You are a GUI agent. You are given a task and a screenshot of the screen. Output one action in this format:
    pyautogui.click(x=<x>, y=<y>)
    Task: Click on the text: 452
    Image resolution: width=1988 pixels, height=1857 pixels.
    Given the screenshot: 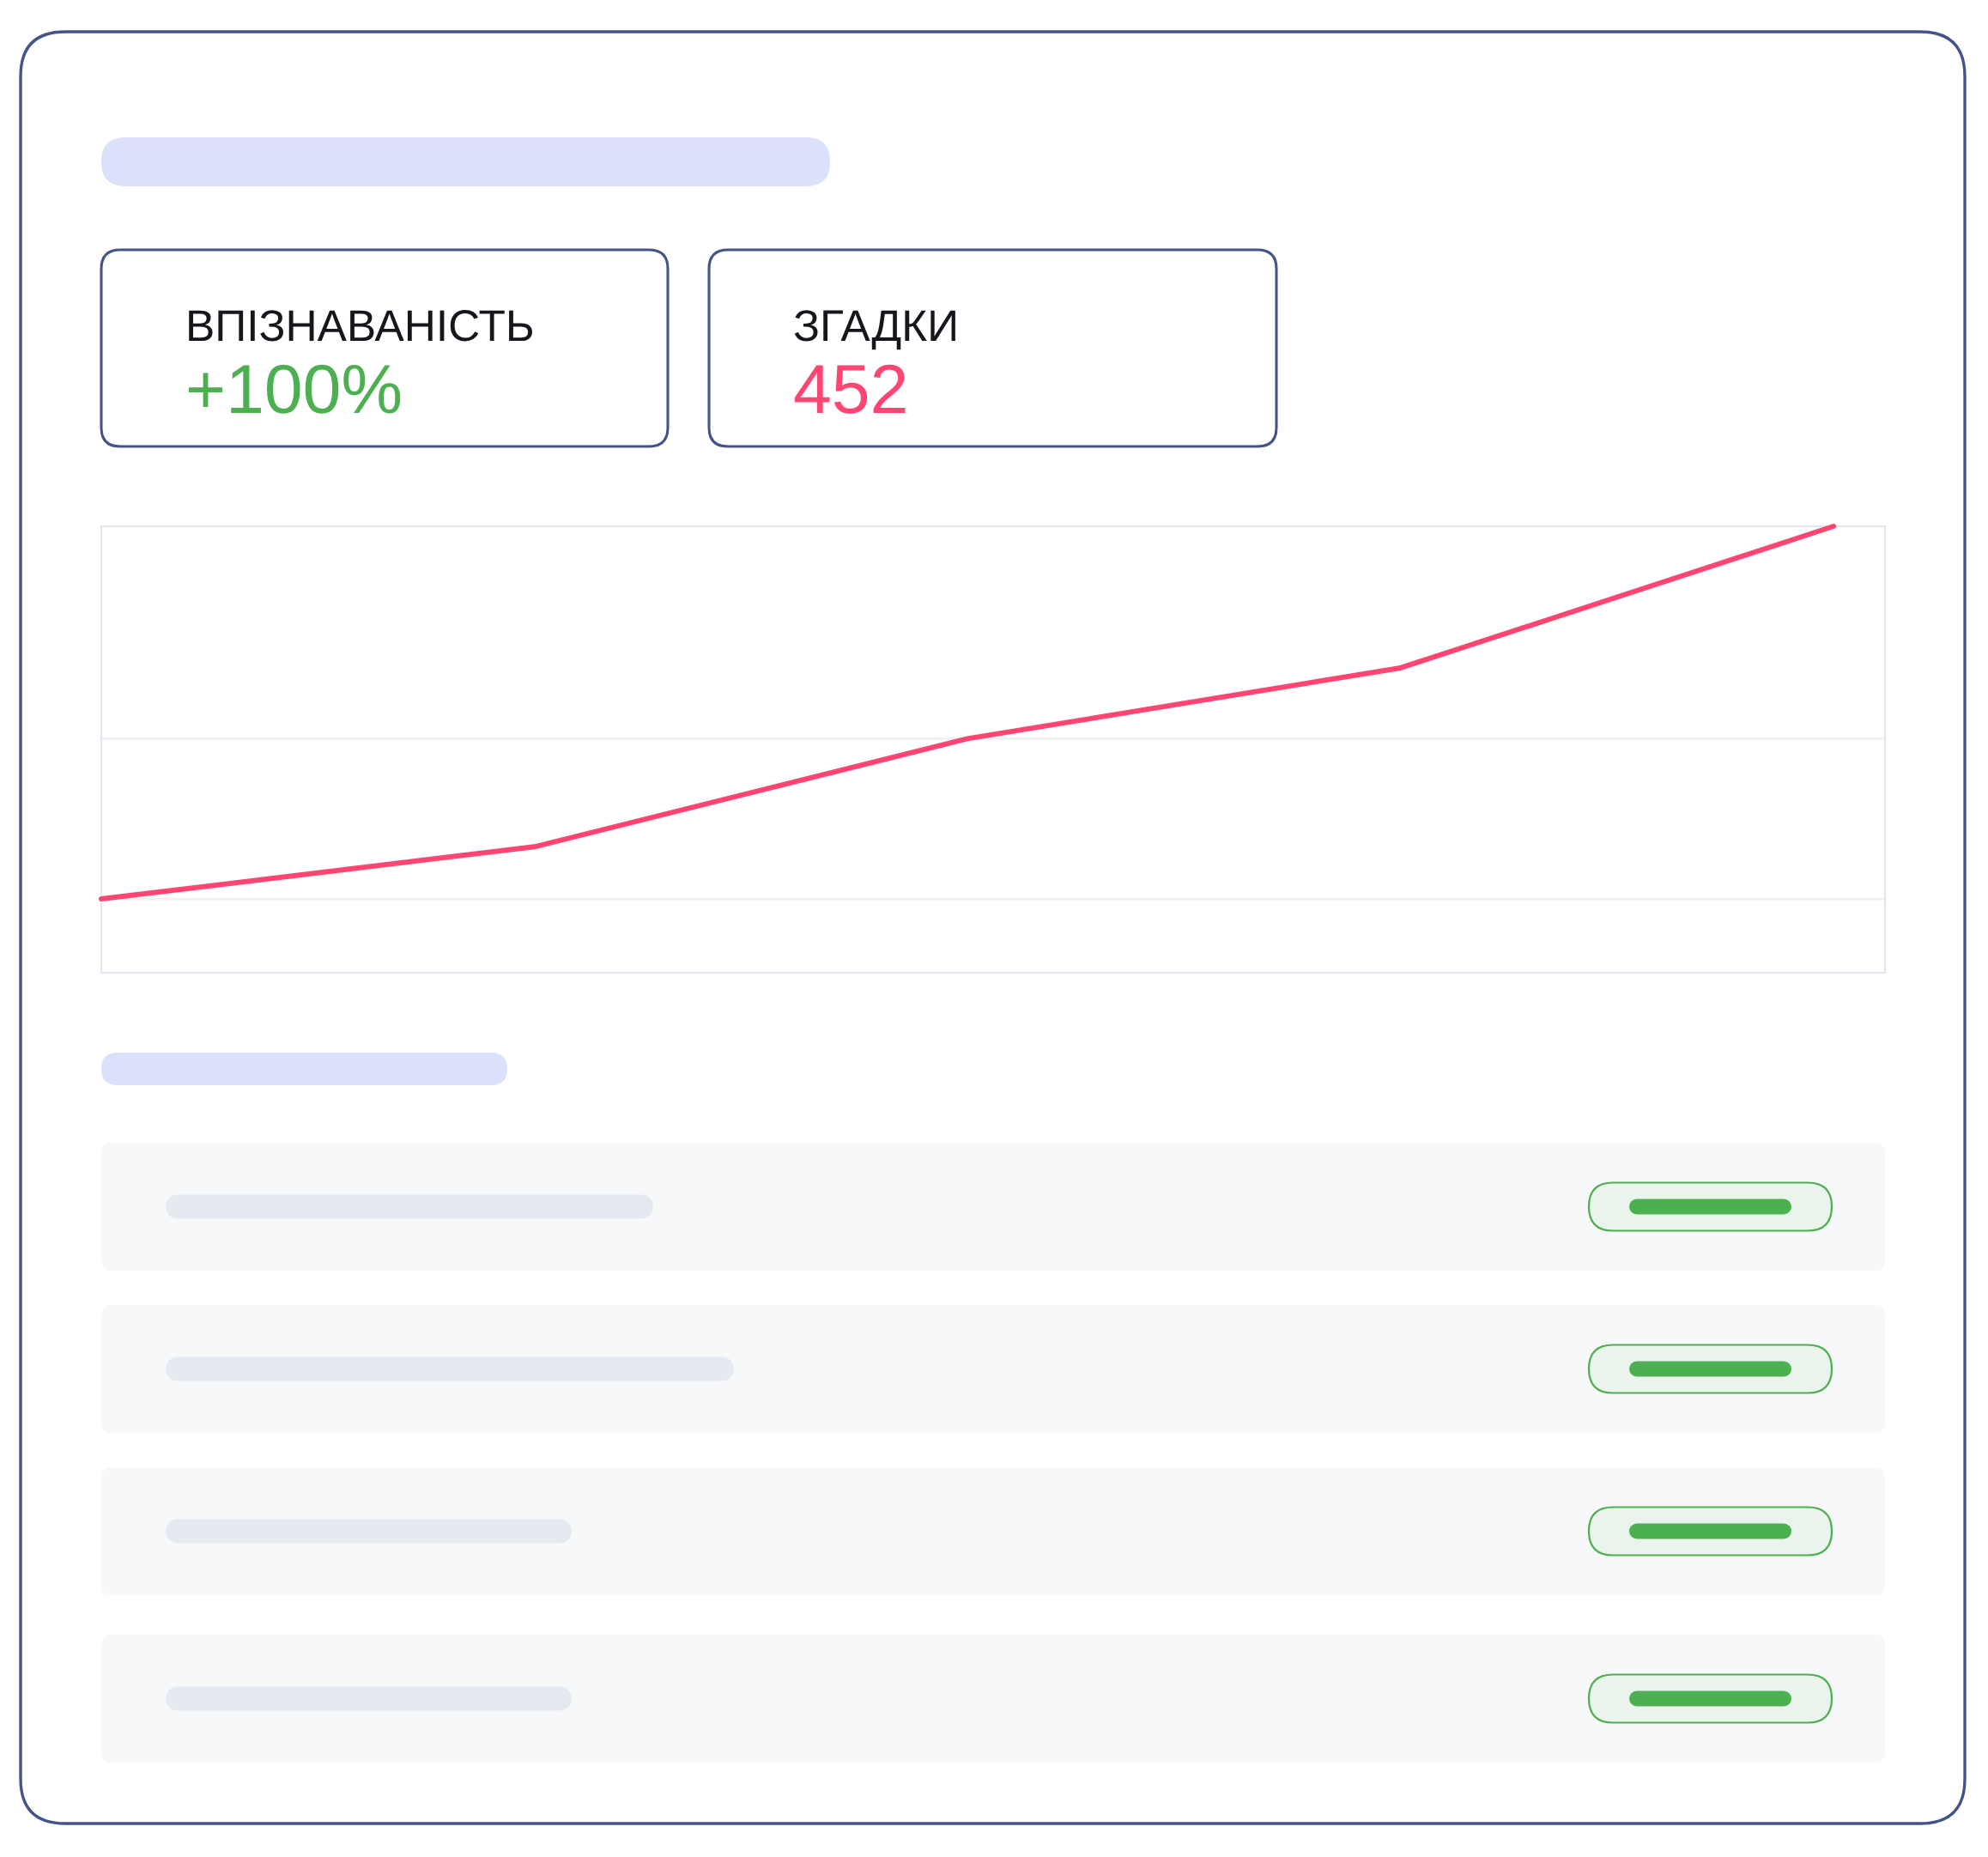 What is the action you would take?
    pyautogui.click(x=850, y=389)
    